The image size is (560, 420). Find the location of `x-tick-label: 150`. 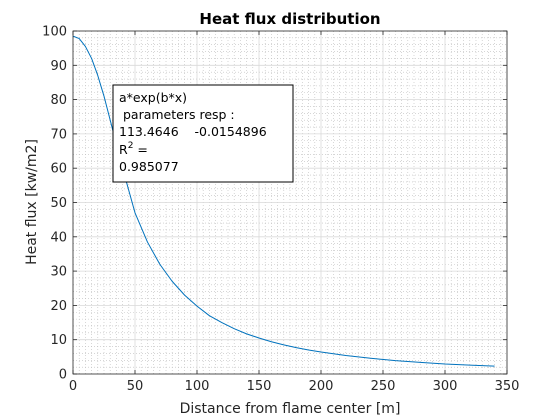

x-tick-label: 150 is located at coordinates (259, 386).